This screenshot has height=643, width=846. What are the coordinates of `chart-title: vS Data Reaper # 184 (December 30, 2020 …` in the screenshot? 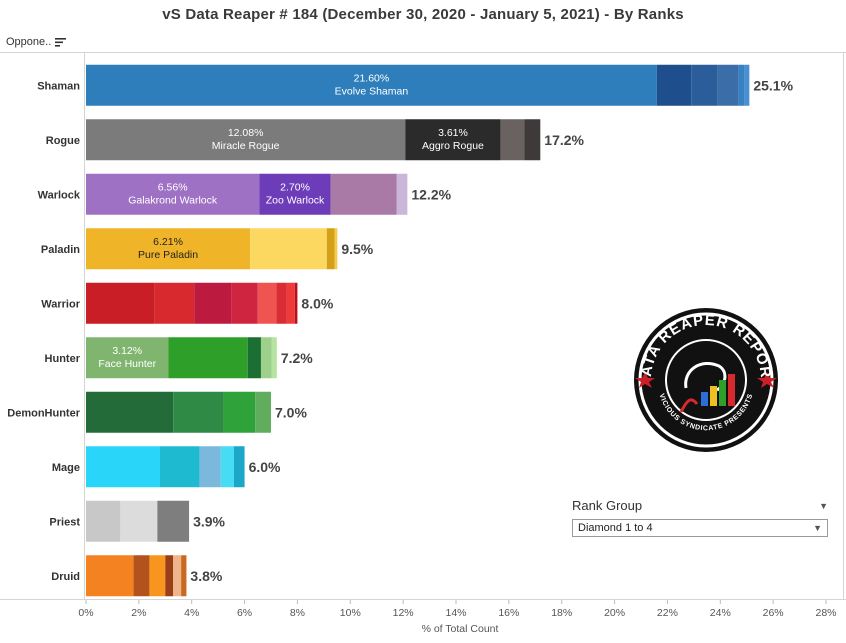 It's located at (423, 14).